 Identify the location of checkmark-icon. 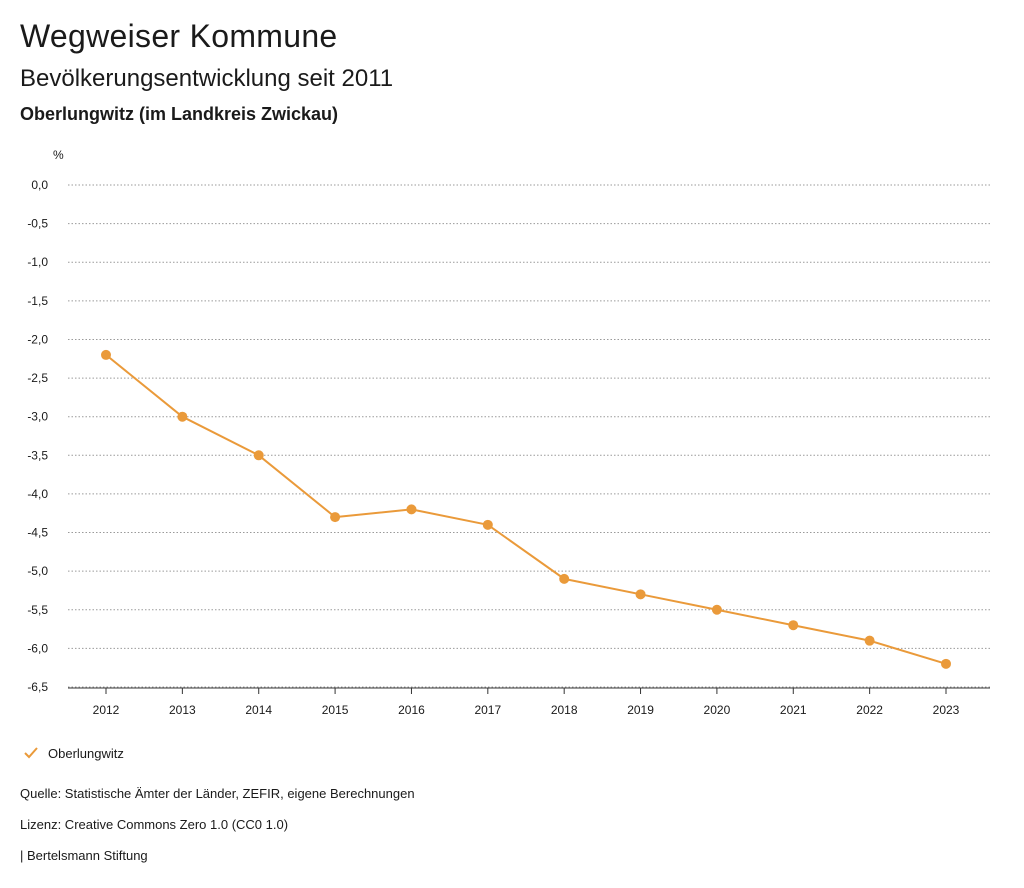
(31, 753).